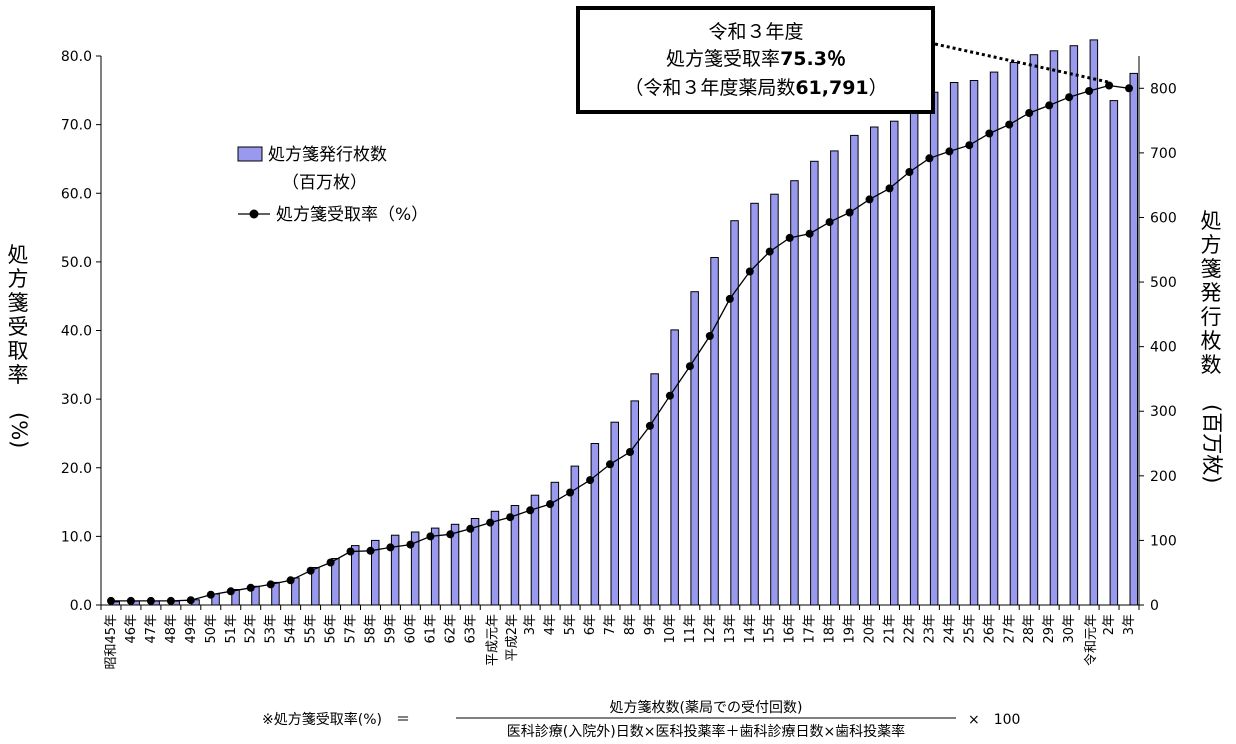 This screenshot has width=1236, height=744. I want to click on right-tick-label: 500, so click(1163, 283).